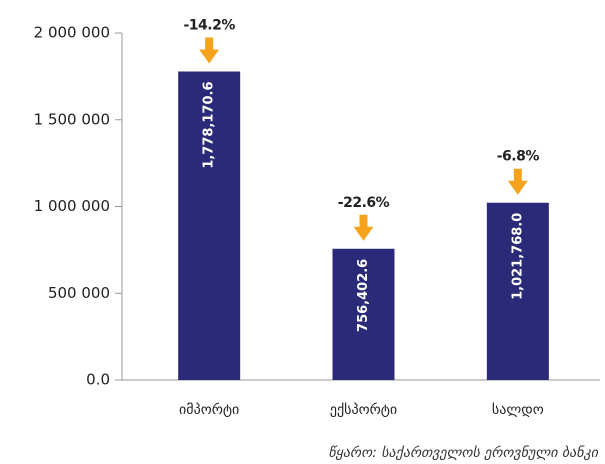  I want to click on y-tick-label: 2 000 000, so click(72, 33).